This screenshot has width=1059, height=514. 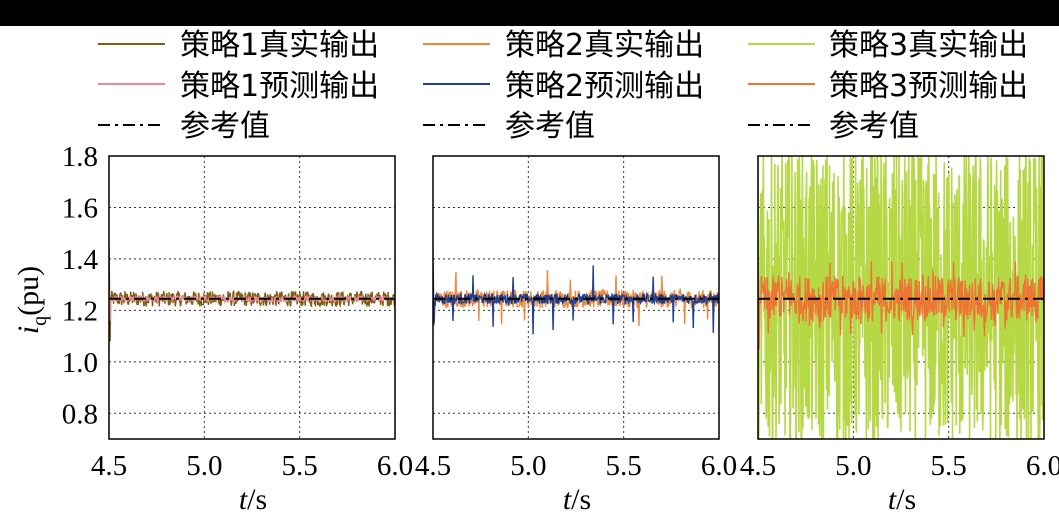 What do you see at coordinates (279, 86) in the screenshot?
I see `legend-1-label-1: 策略1预测输出` at bounding box center [279, 86].